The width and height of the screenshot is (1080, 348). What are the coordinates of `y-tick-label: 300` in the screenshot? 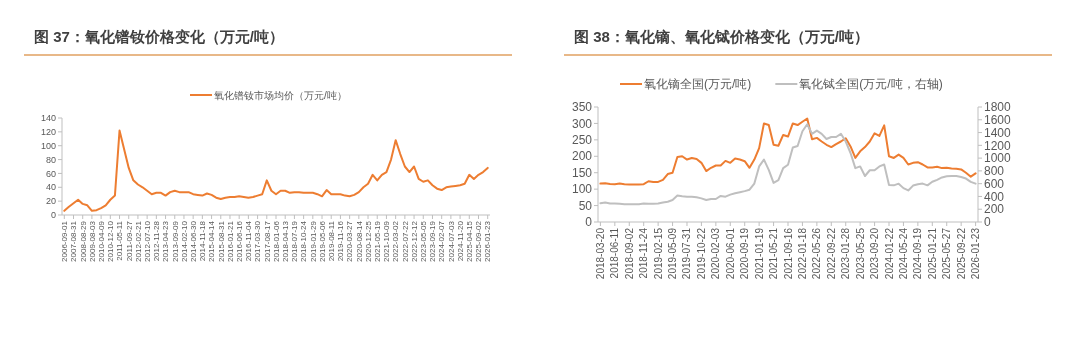 It's located at (582, 123).